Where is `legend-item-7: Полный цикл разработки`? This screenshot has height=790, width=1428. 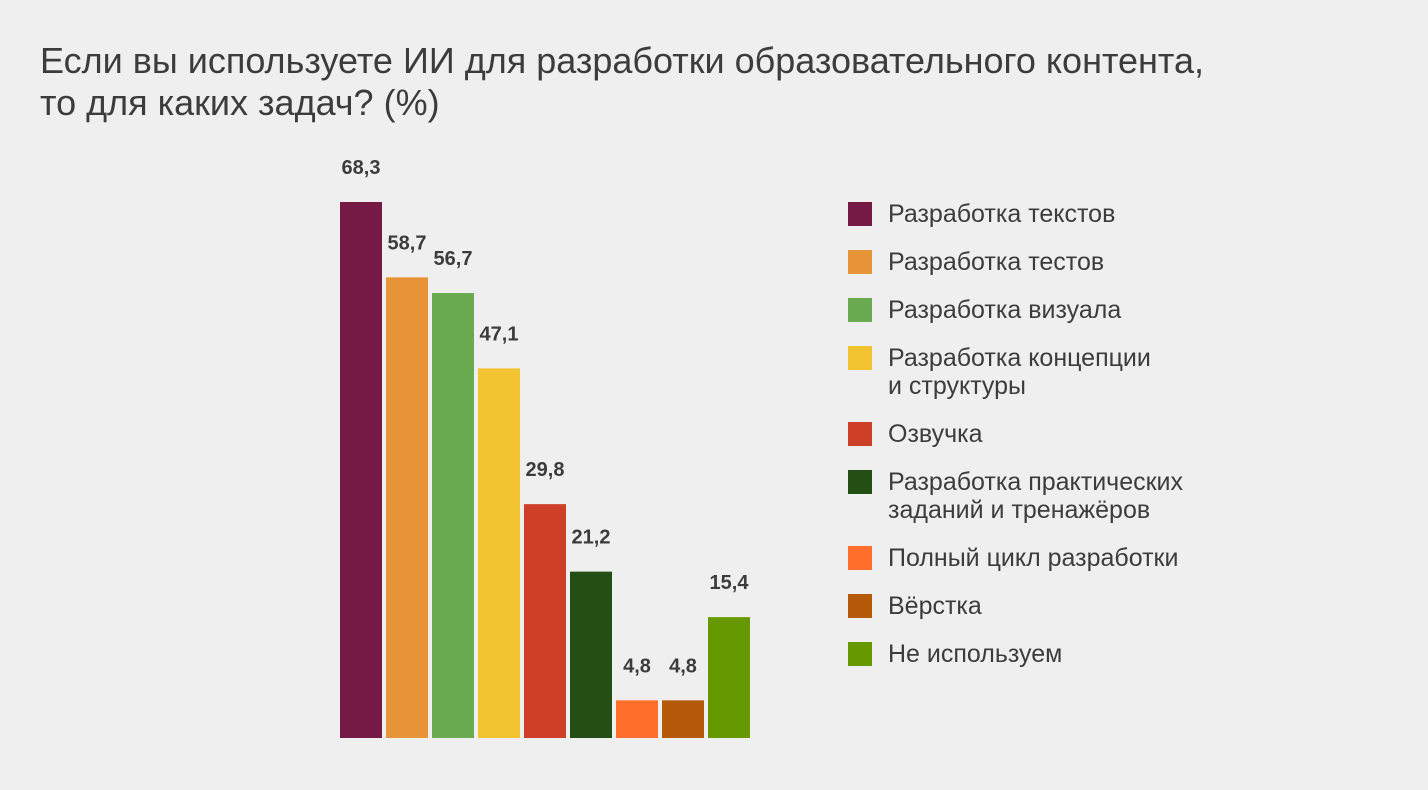 legend-item-7: Полный цикл разработки is located at coordinates (1058, 558).